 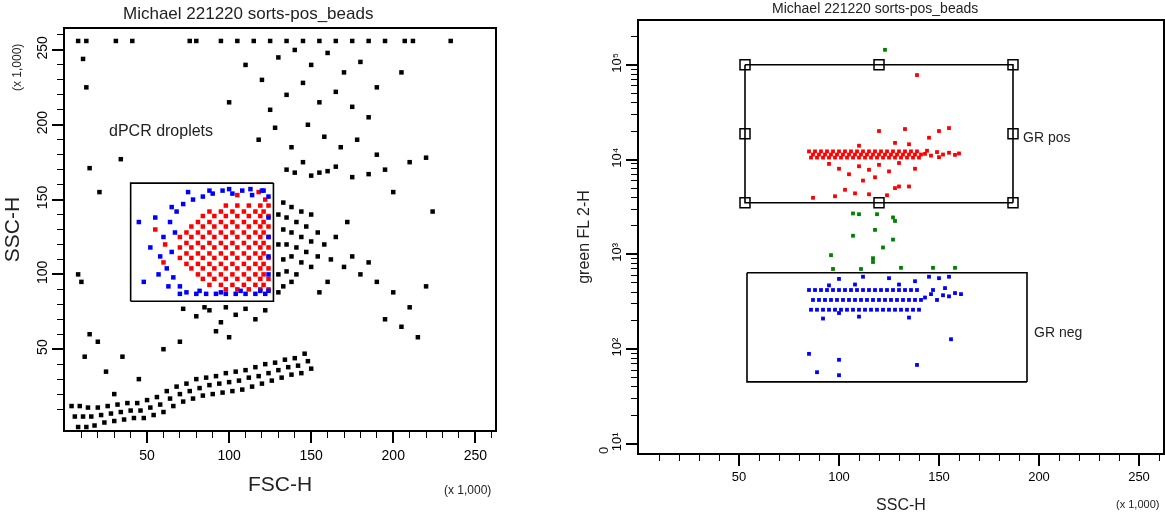 What do you see at coordinates (617, 157) in the screenshot?
I see `y-tick-label: 10⁴` at bounding box center [617, 157].